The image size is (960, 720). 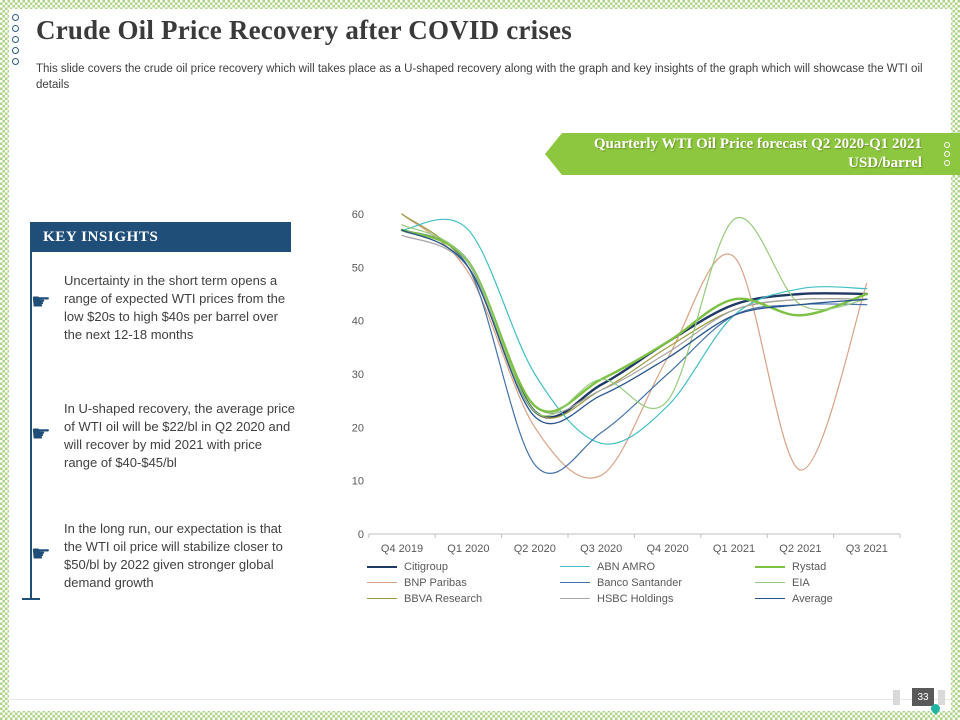 I want to click on y-tick-label: 40, so click(x=358, y=322).